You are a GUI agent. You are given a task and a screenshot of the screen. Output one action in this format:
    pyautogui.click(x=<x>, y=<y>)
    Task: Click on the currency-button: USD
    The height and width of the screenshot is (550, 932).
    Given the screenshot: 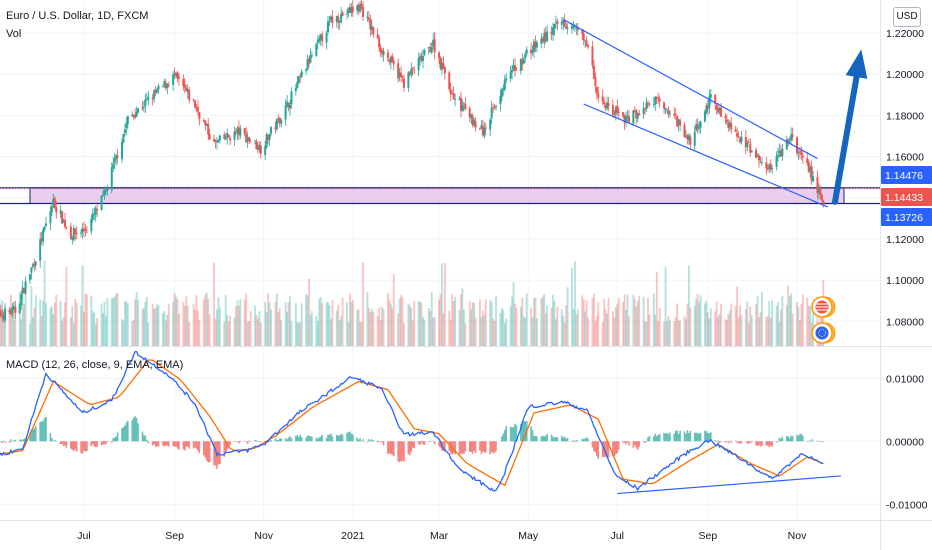 What is the action you would take?
    pyautogui.click(x=907, y=17)
    